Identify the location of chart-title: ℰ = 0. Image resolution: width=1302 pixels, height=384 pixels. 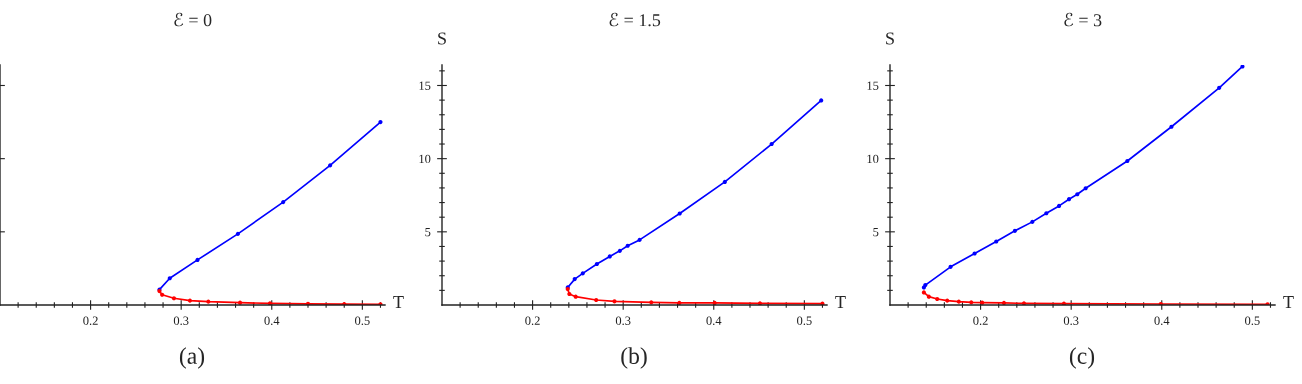
(193, 19).